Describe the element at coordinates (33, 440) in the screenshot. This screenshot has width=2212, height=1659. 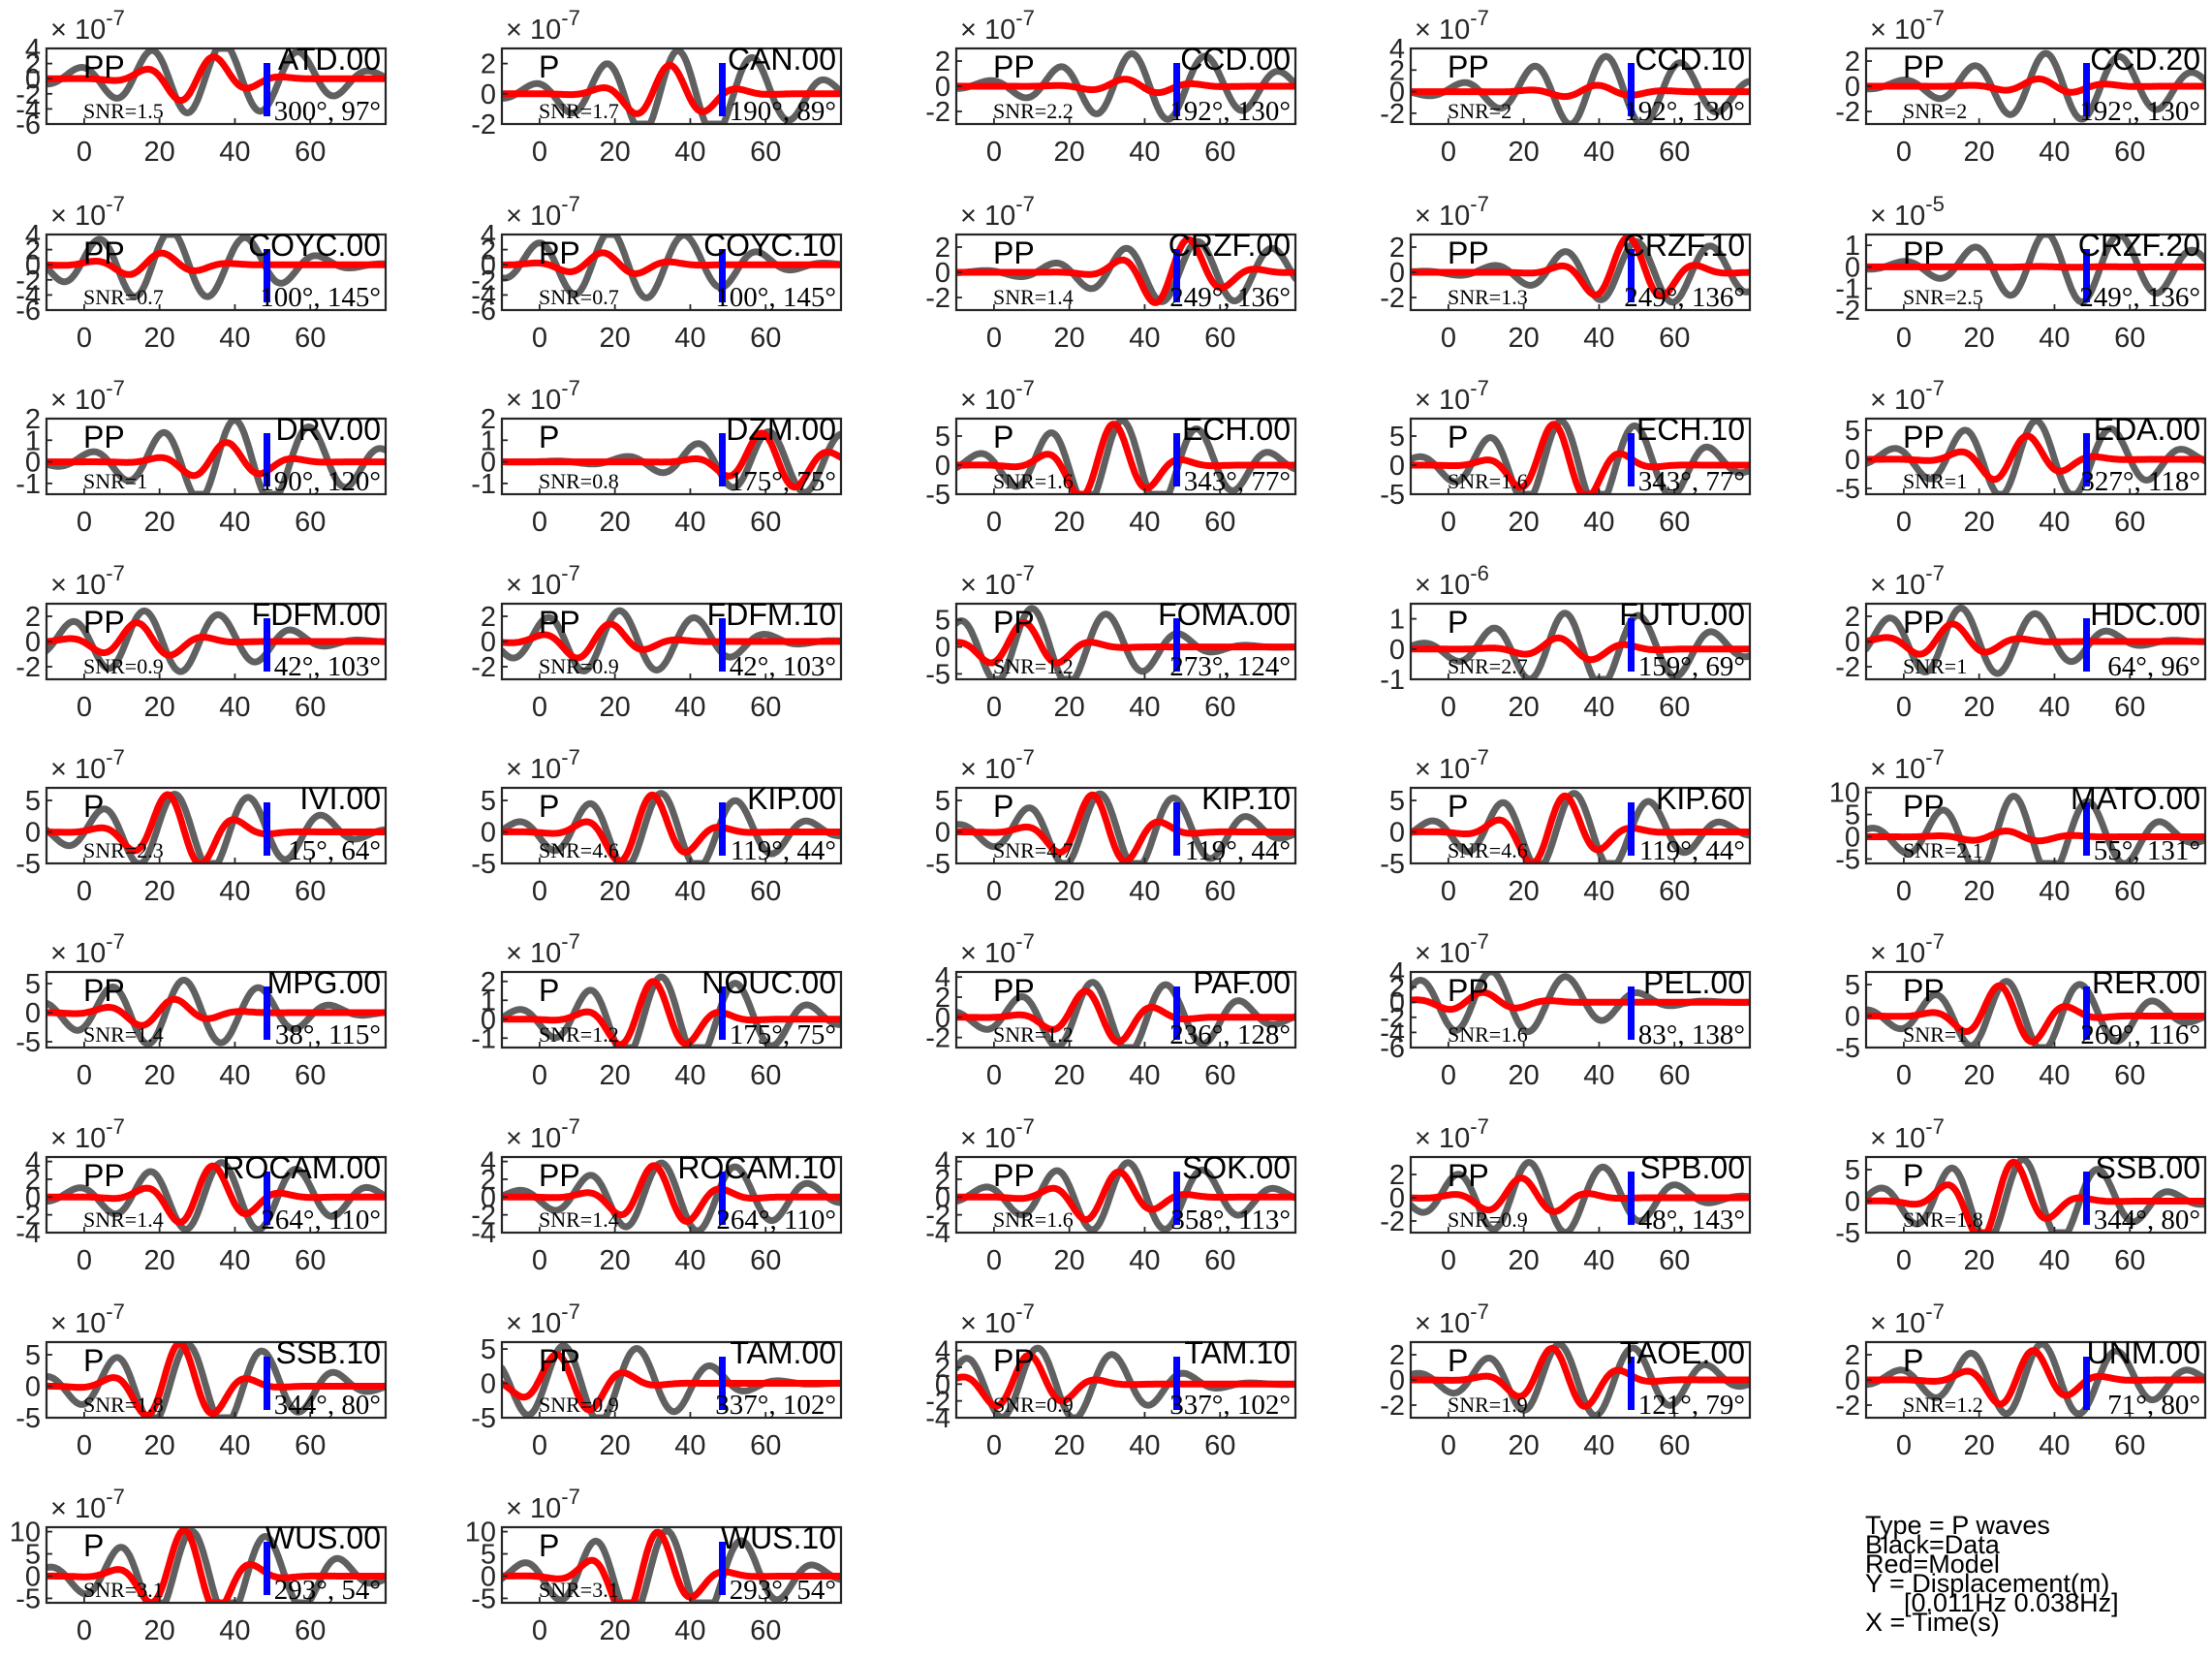
I see `y-tick-label: 1` at that location.